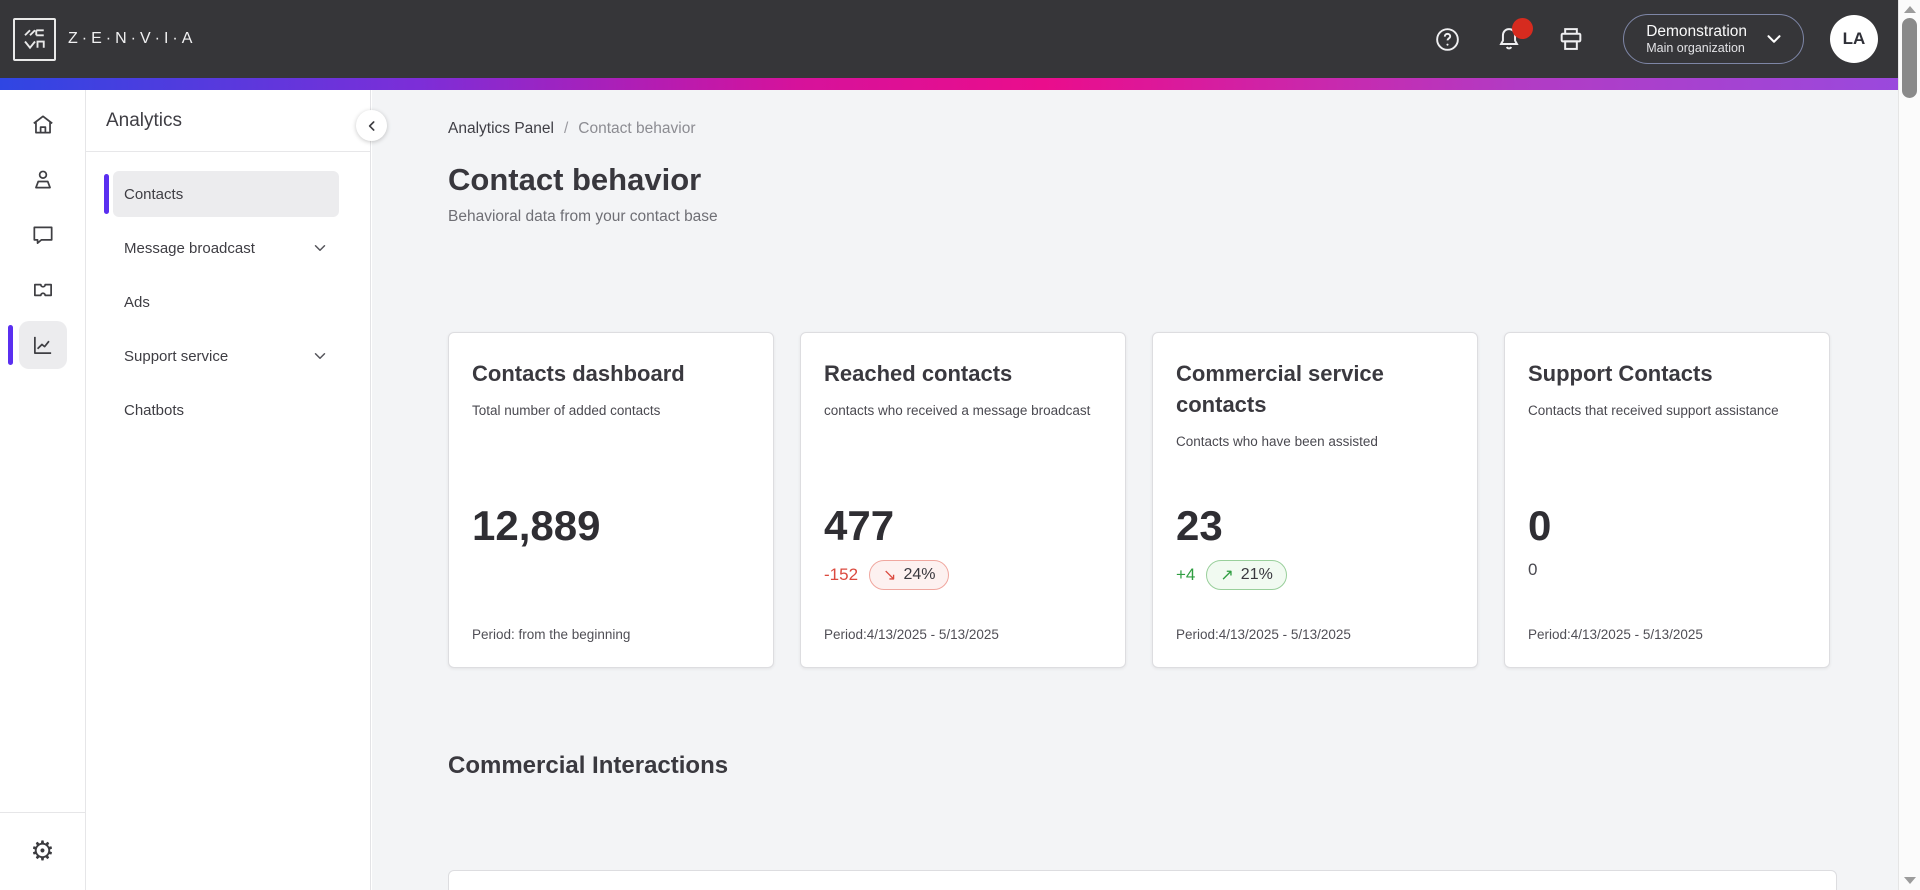 This screenshot has width=1920, height=890. What do you see at coordinates (43, 490) in the screenshot?
I see `icon-rail: ⚙` at bounding box center [43, 490].